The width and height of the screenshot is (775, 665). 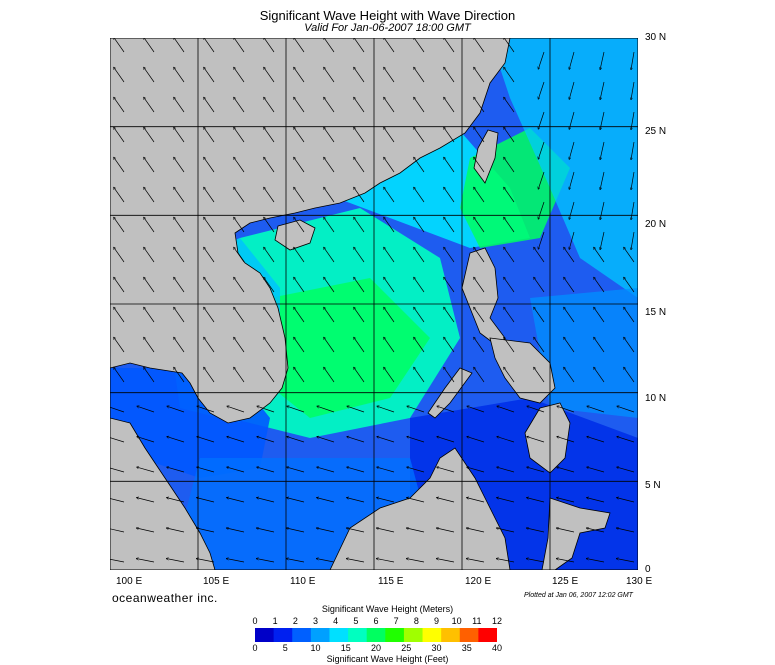 I want to click on mindanao-island, so click(x=547, y=438).